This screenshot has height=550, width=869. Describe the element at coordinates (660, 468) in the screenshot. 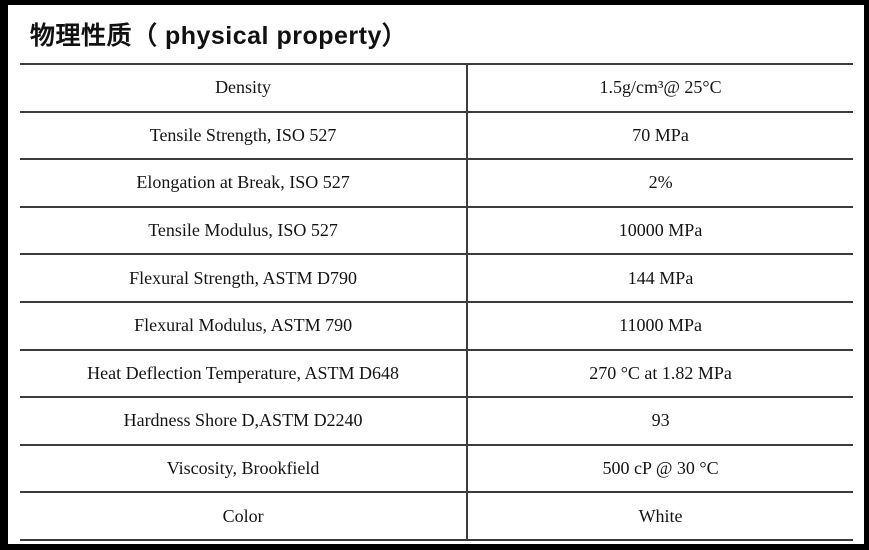

I see `value-cell: 500 cP @ 30 °C` at that location.